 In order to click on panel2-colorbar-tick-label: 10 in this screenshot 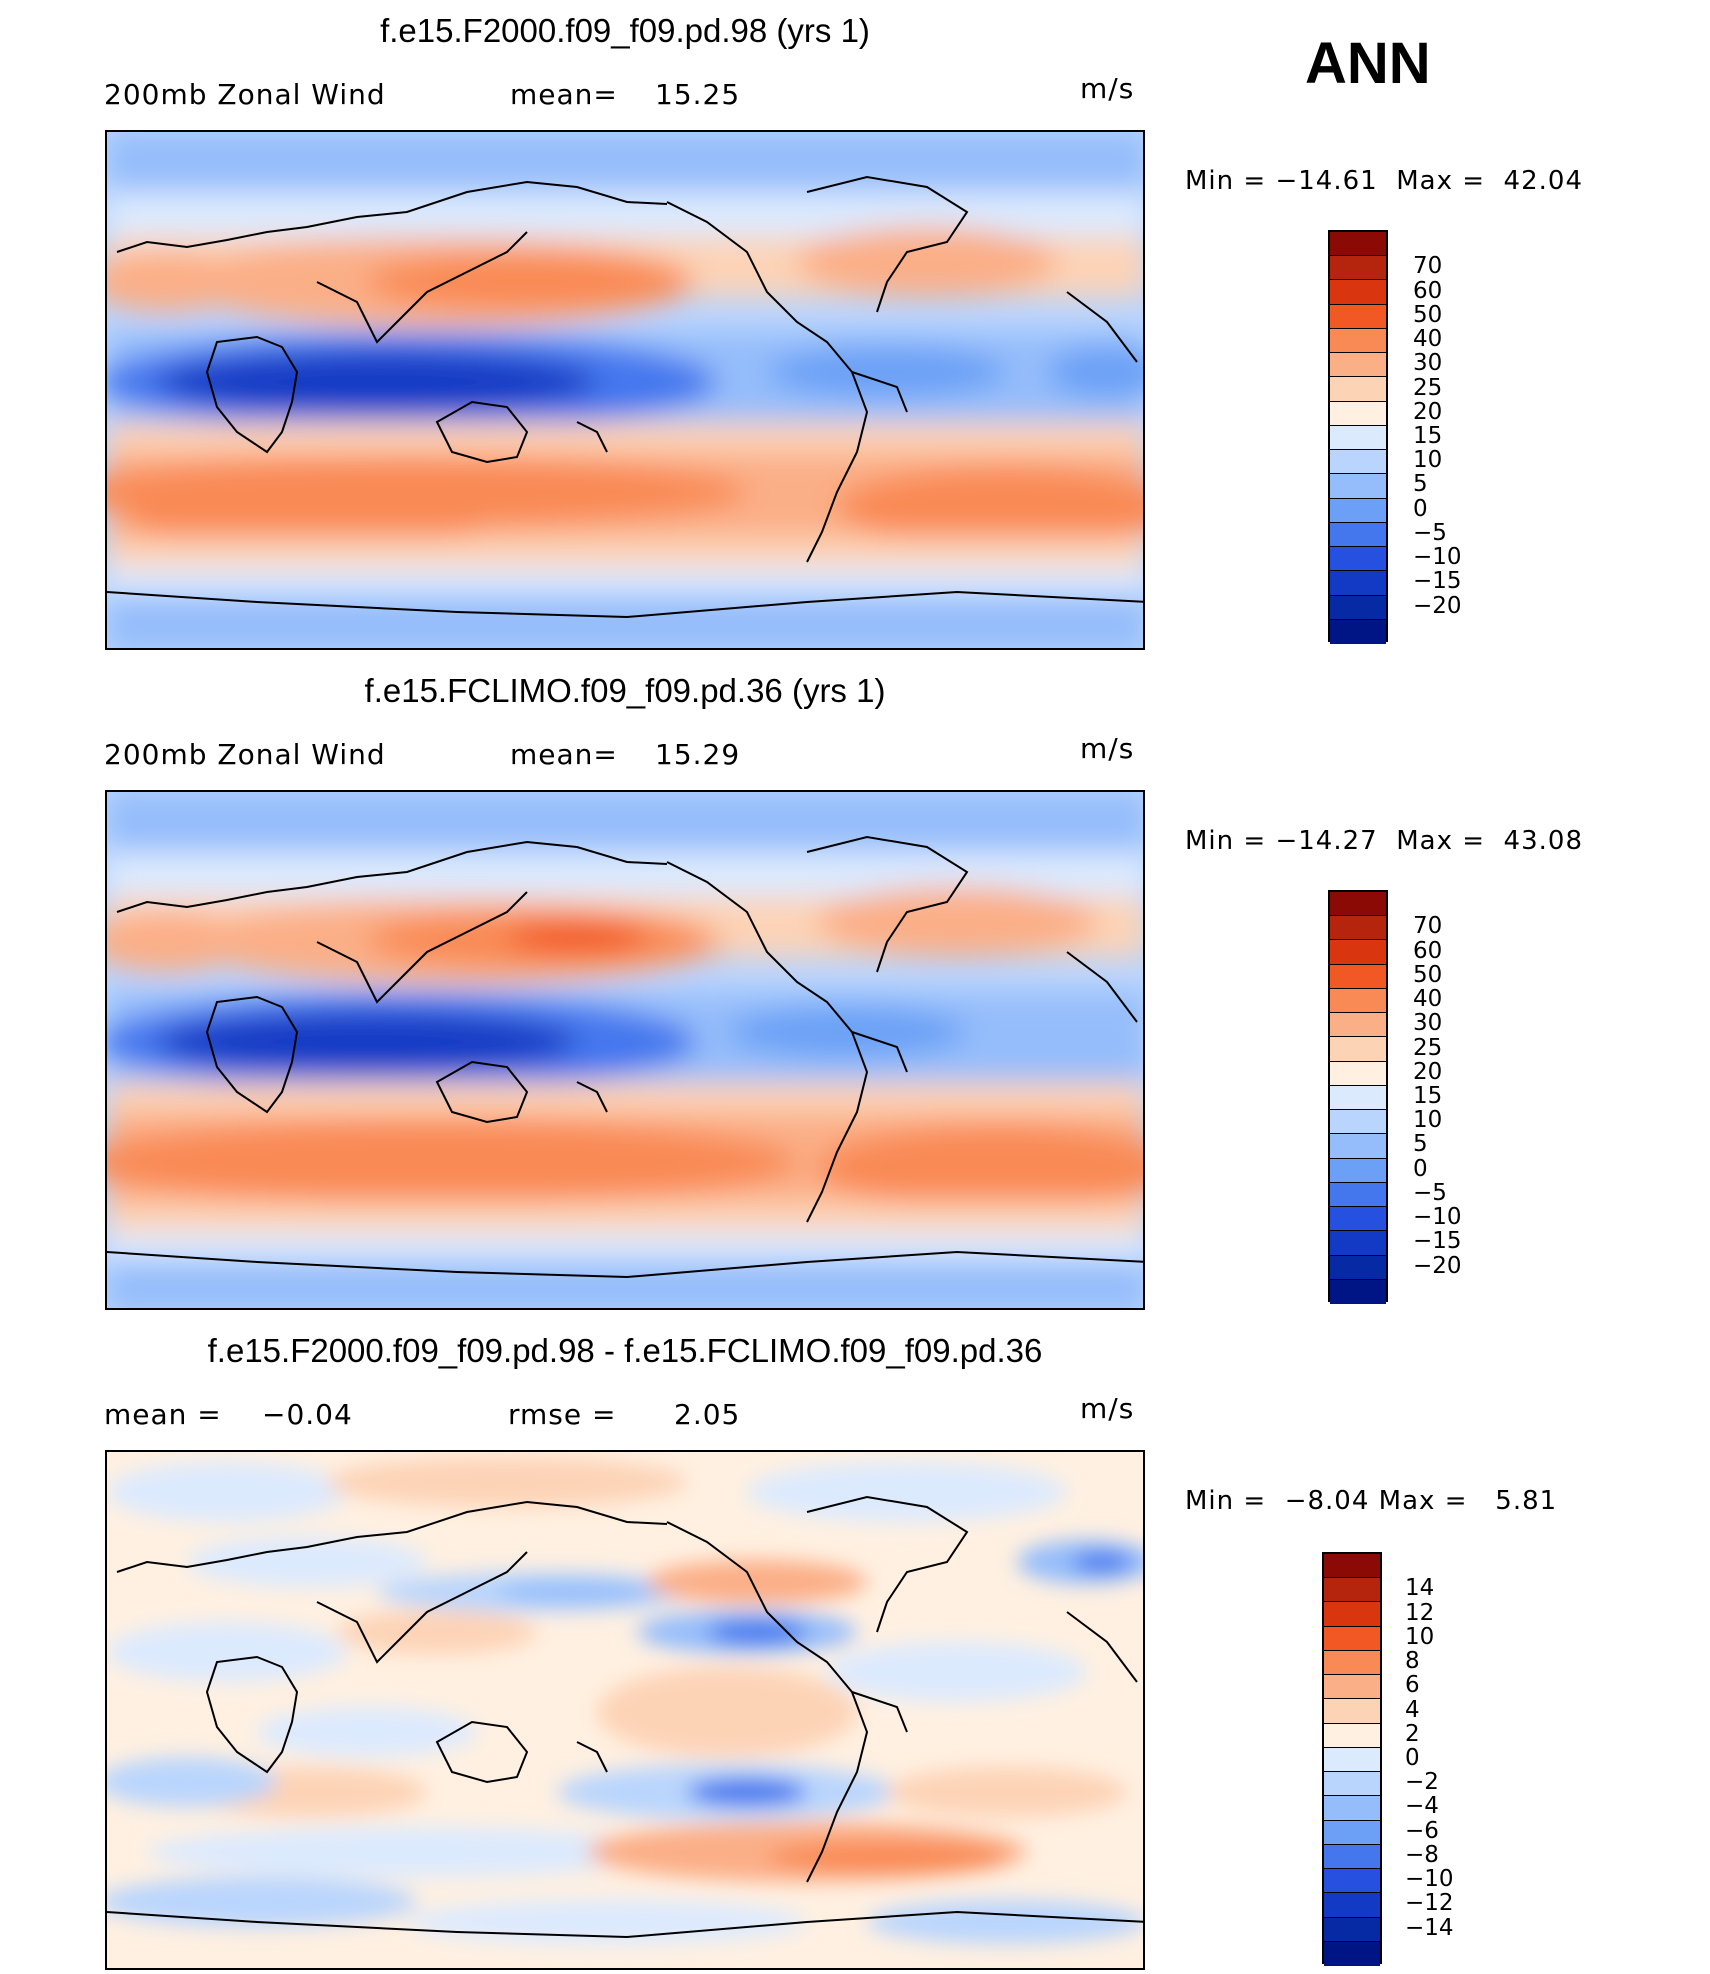, I will do `click(1428, 1120)`.